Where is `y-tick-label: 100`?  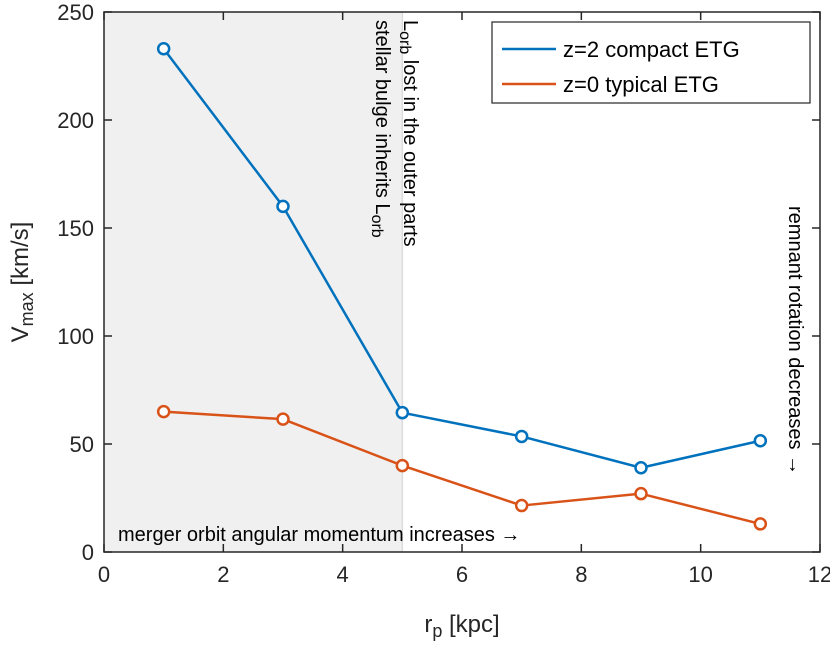 y-tick-label: 100 is located at coordinates (75, 336).